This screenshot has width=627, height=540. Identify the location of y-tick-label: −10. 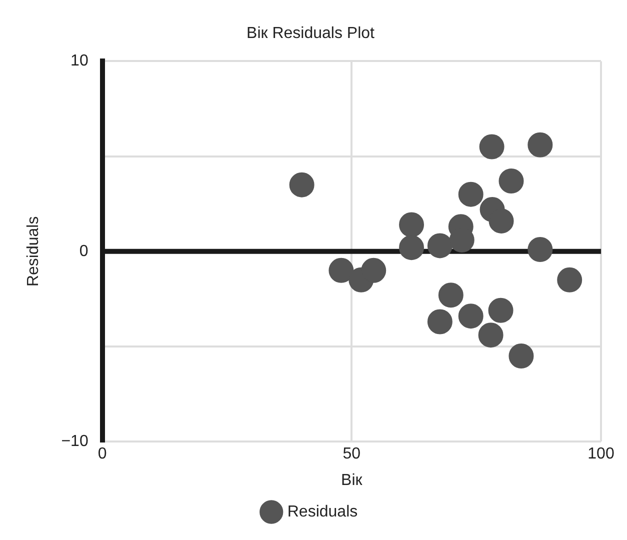
(74, 441).